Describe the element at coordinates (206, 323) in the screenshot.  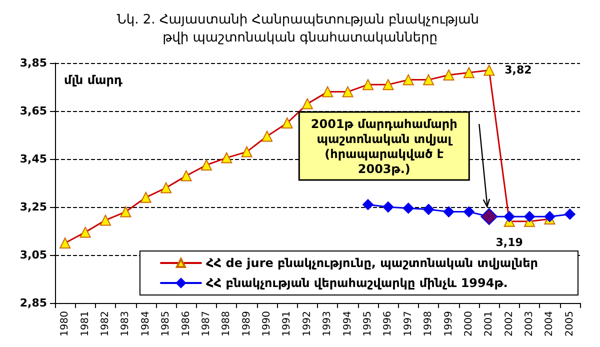
I see `x-tick-label: 1987` at that location.